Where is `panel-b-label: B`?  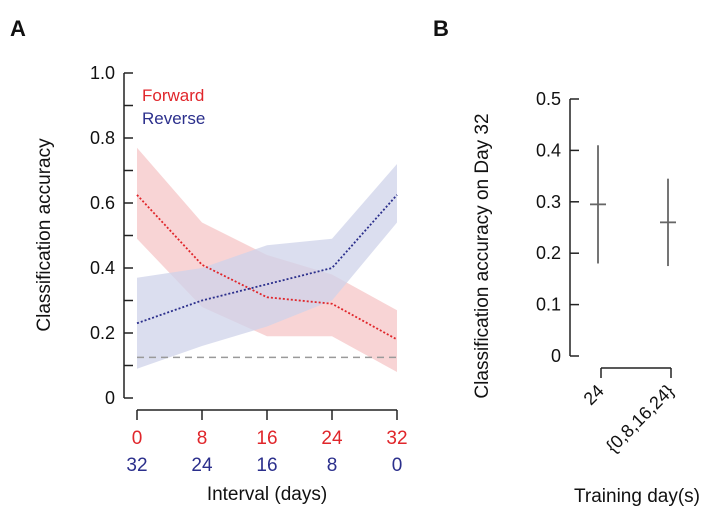
panel-b-label: B is located at coordinates (441, 28).